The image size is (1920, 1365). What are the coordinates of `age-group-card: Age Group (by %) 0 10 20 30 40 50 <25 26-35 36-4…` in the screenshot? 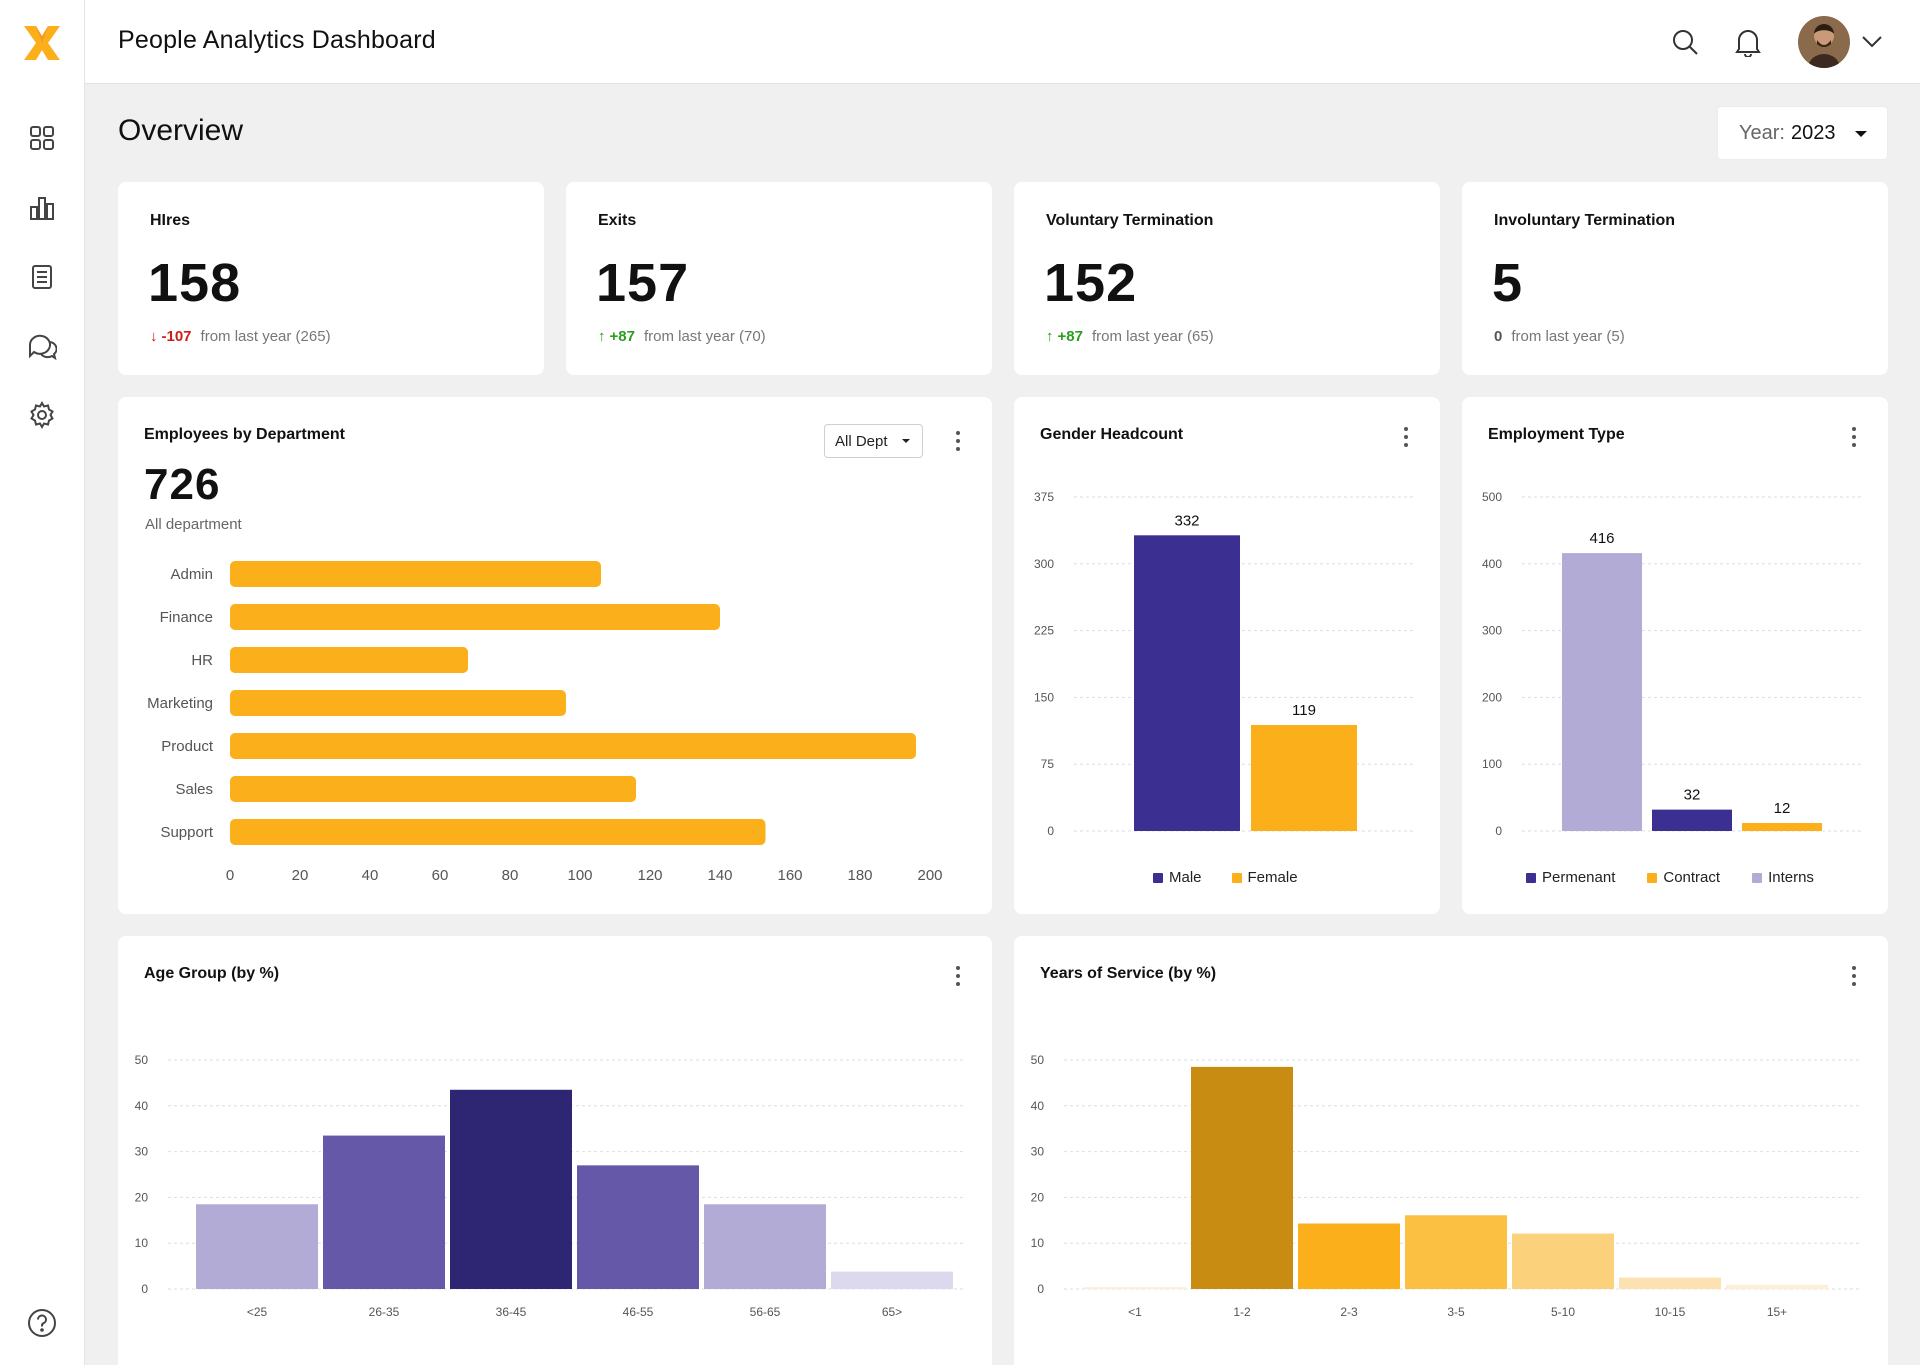 It's located at (555, 1150).